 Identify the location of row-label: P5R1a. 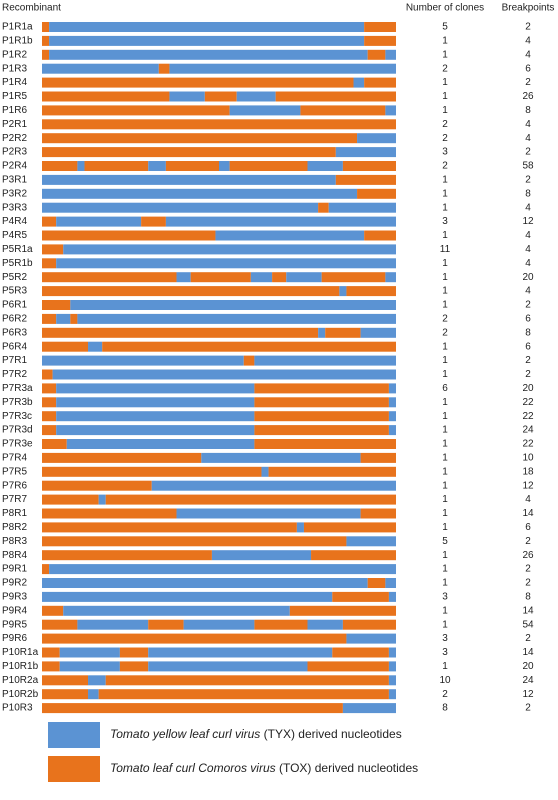
(17, 249).